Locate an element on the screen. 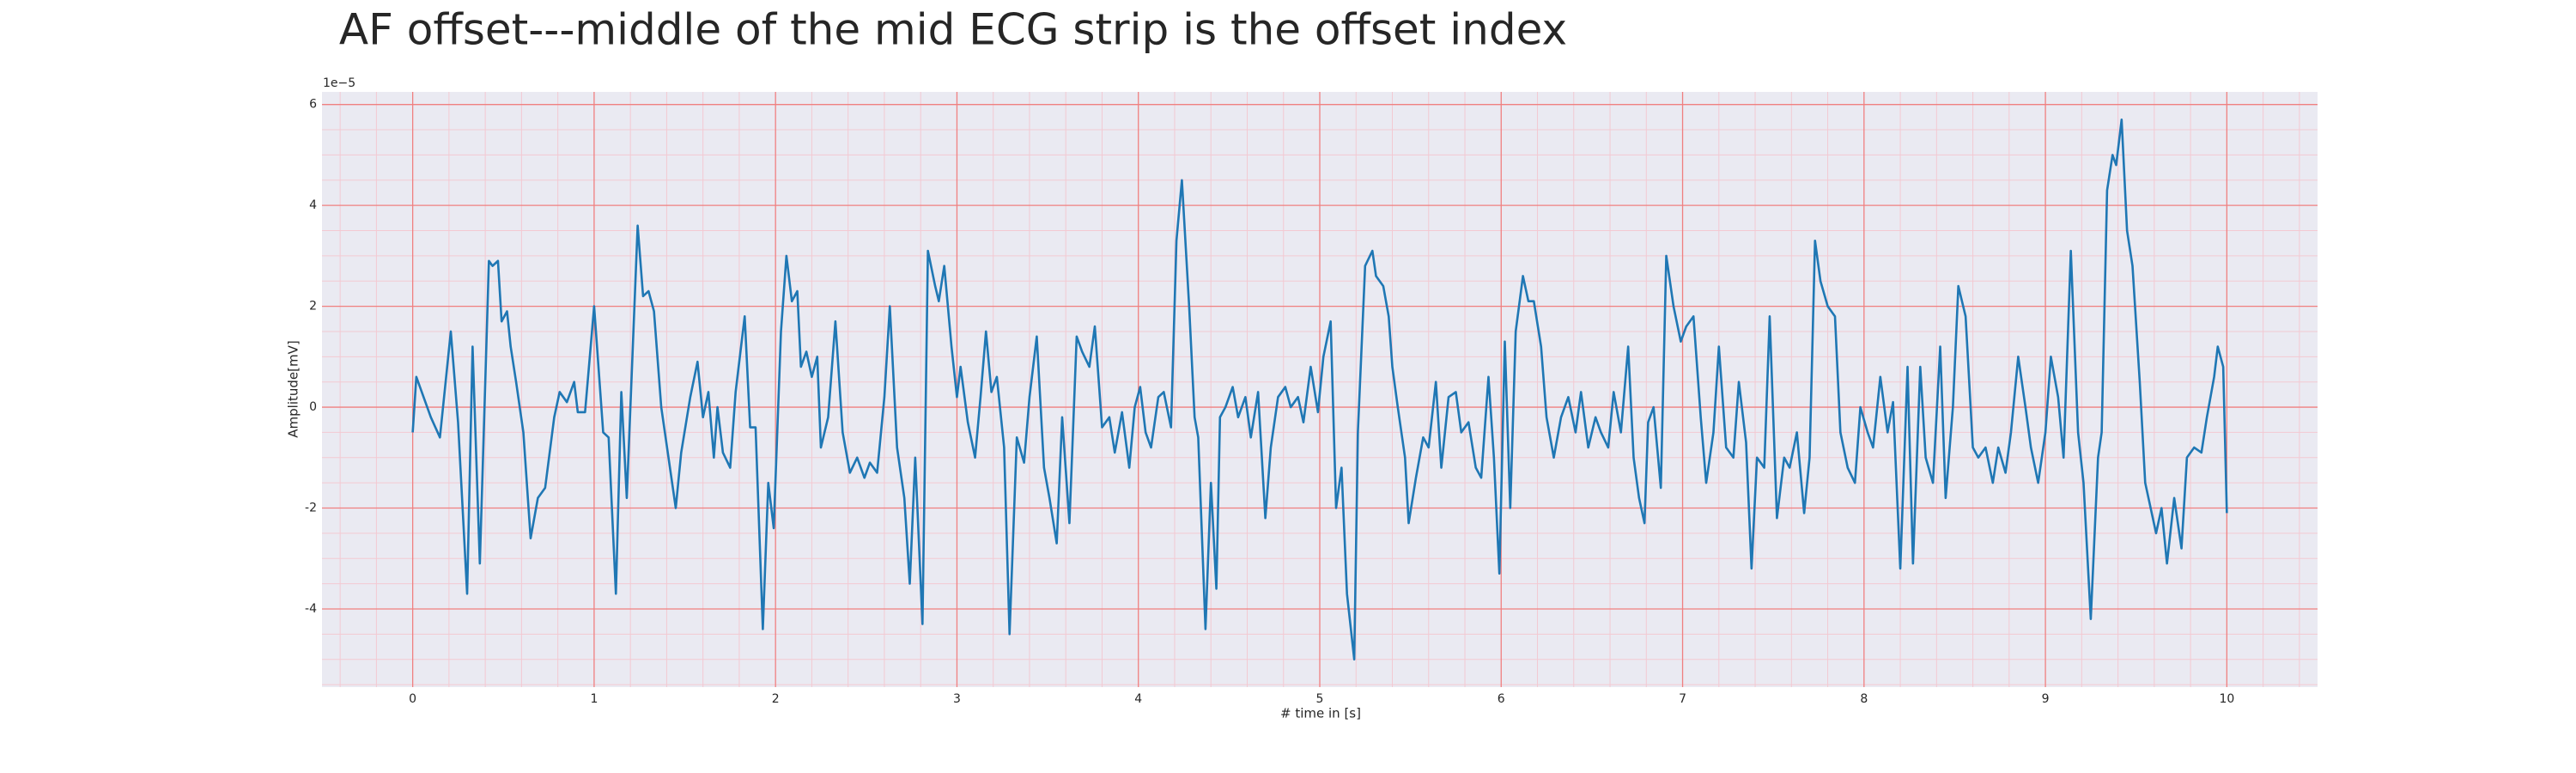 The height and width of the screenshot is (773, 2576). x-tick-label: 9 is located at coordinates (2046, 699).